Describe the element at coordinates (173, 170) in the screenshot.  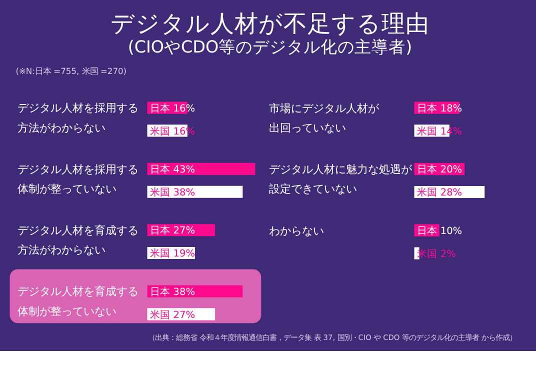
I see `data-label: 日本 43%` at that location.